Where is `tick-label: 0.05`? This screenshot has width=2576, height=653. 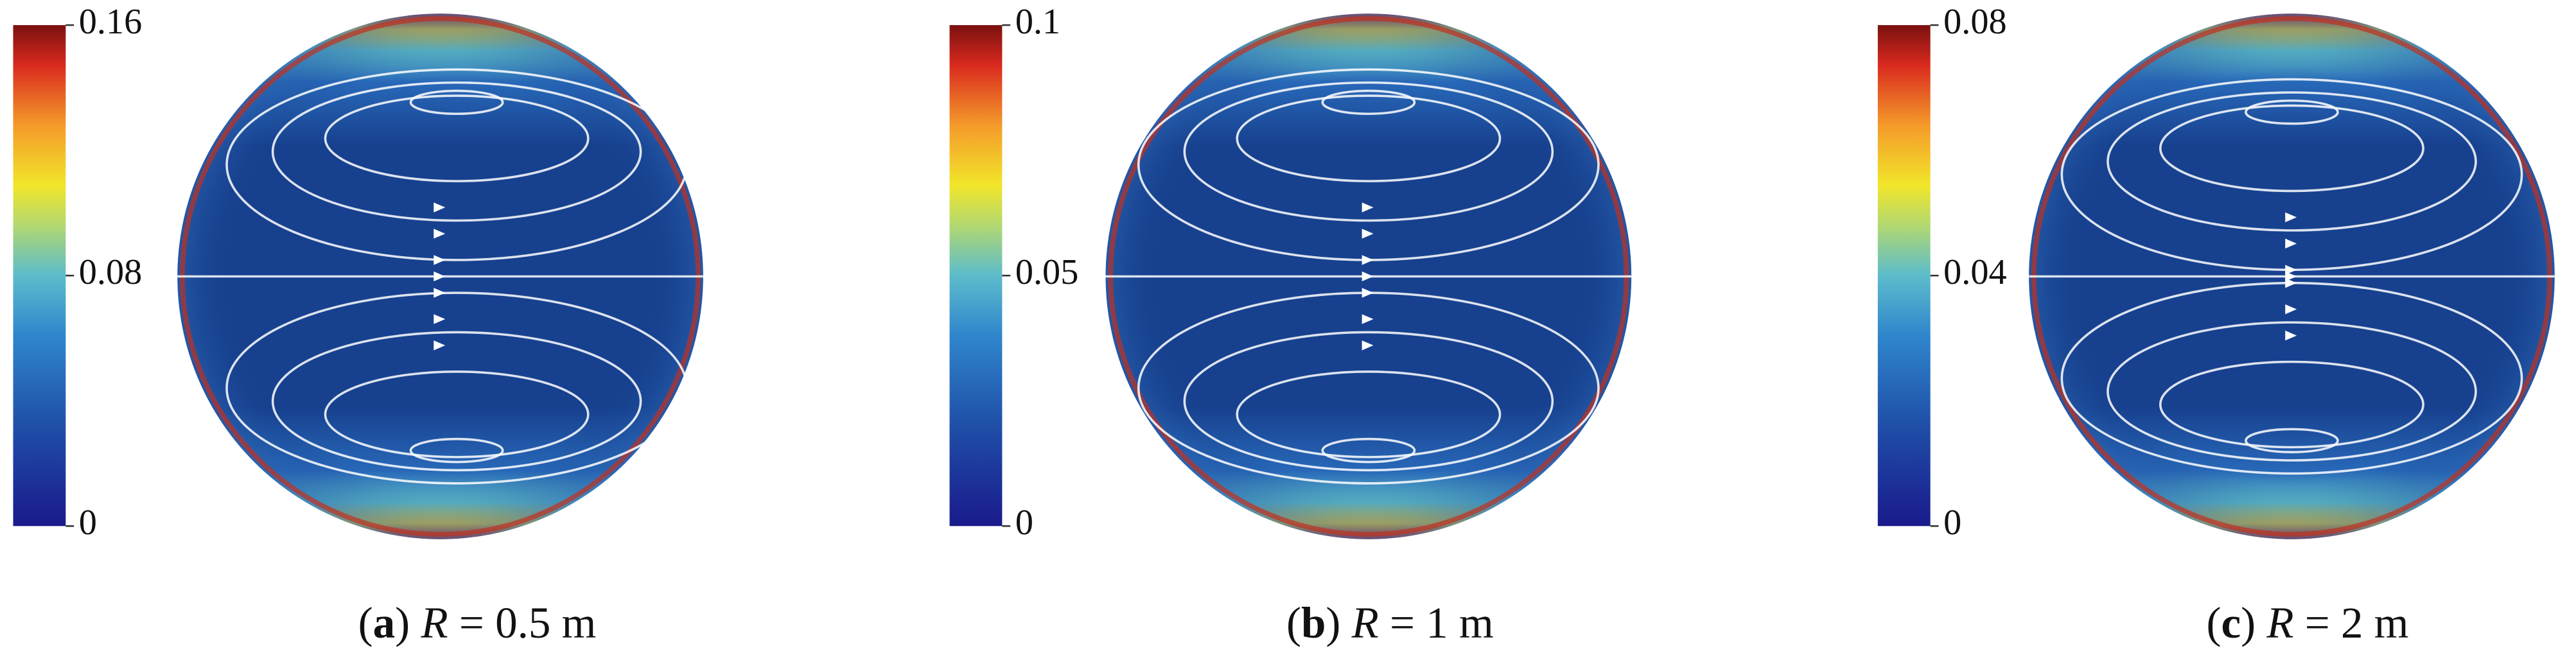 tick-label: 0.05 is located at coordinates (1046, 272).